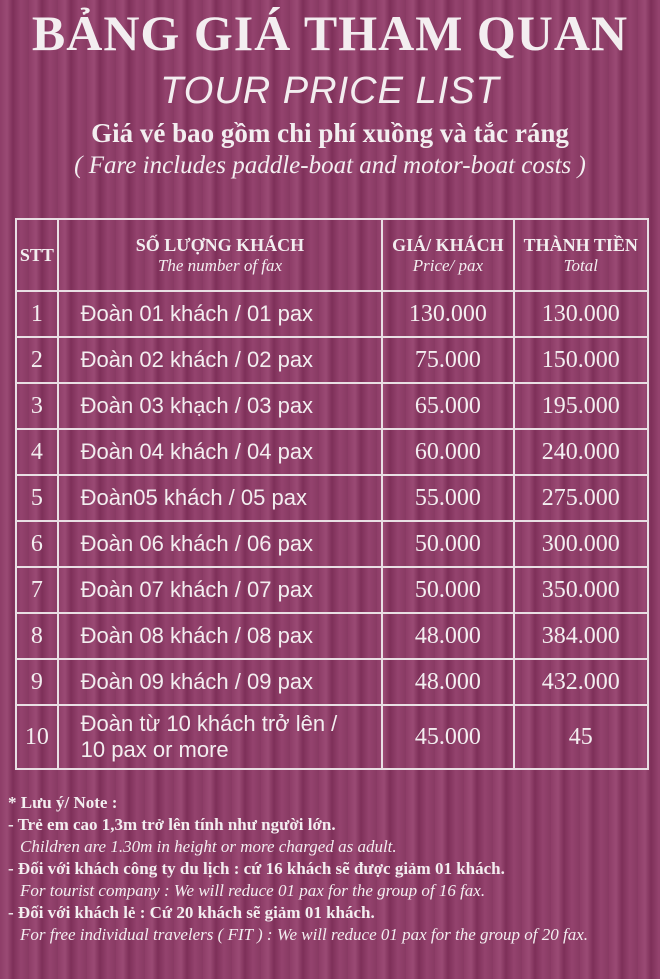 The width and height of the screenshot is (660, 979). What do you see at coordinates (581, 360) in the screenshot?
I see `cell: 150.000` at bounding box center [581, 360].